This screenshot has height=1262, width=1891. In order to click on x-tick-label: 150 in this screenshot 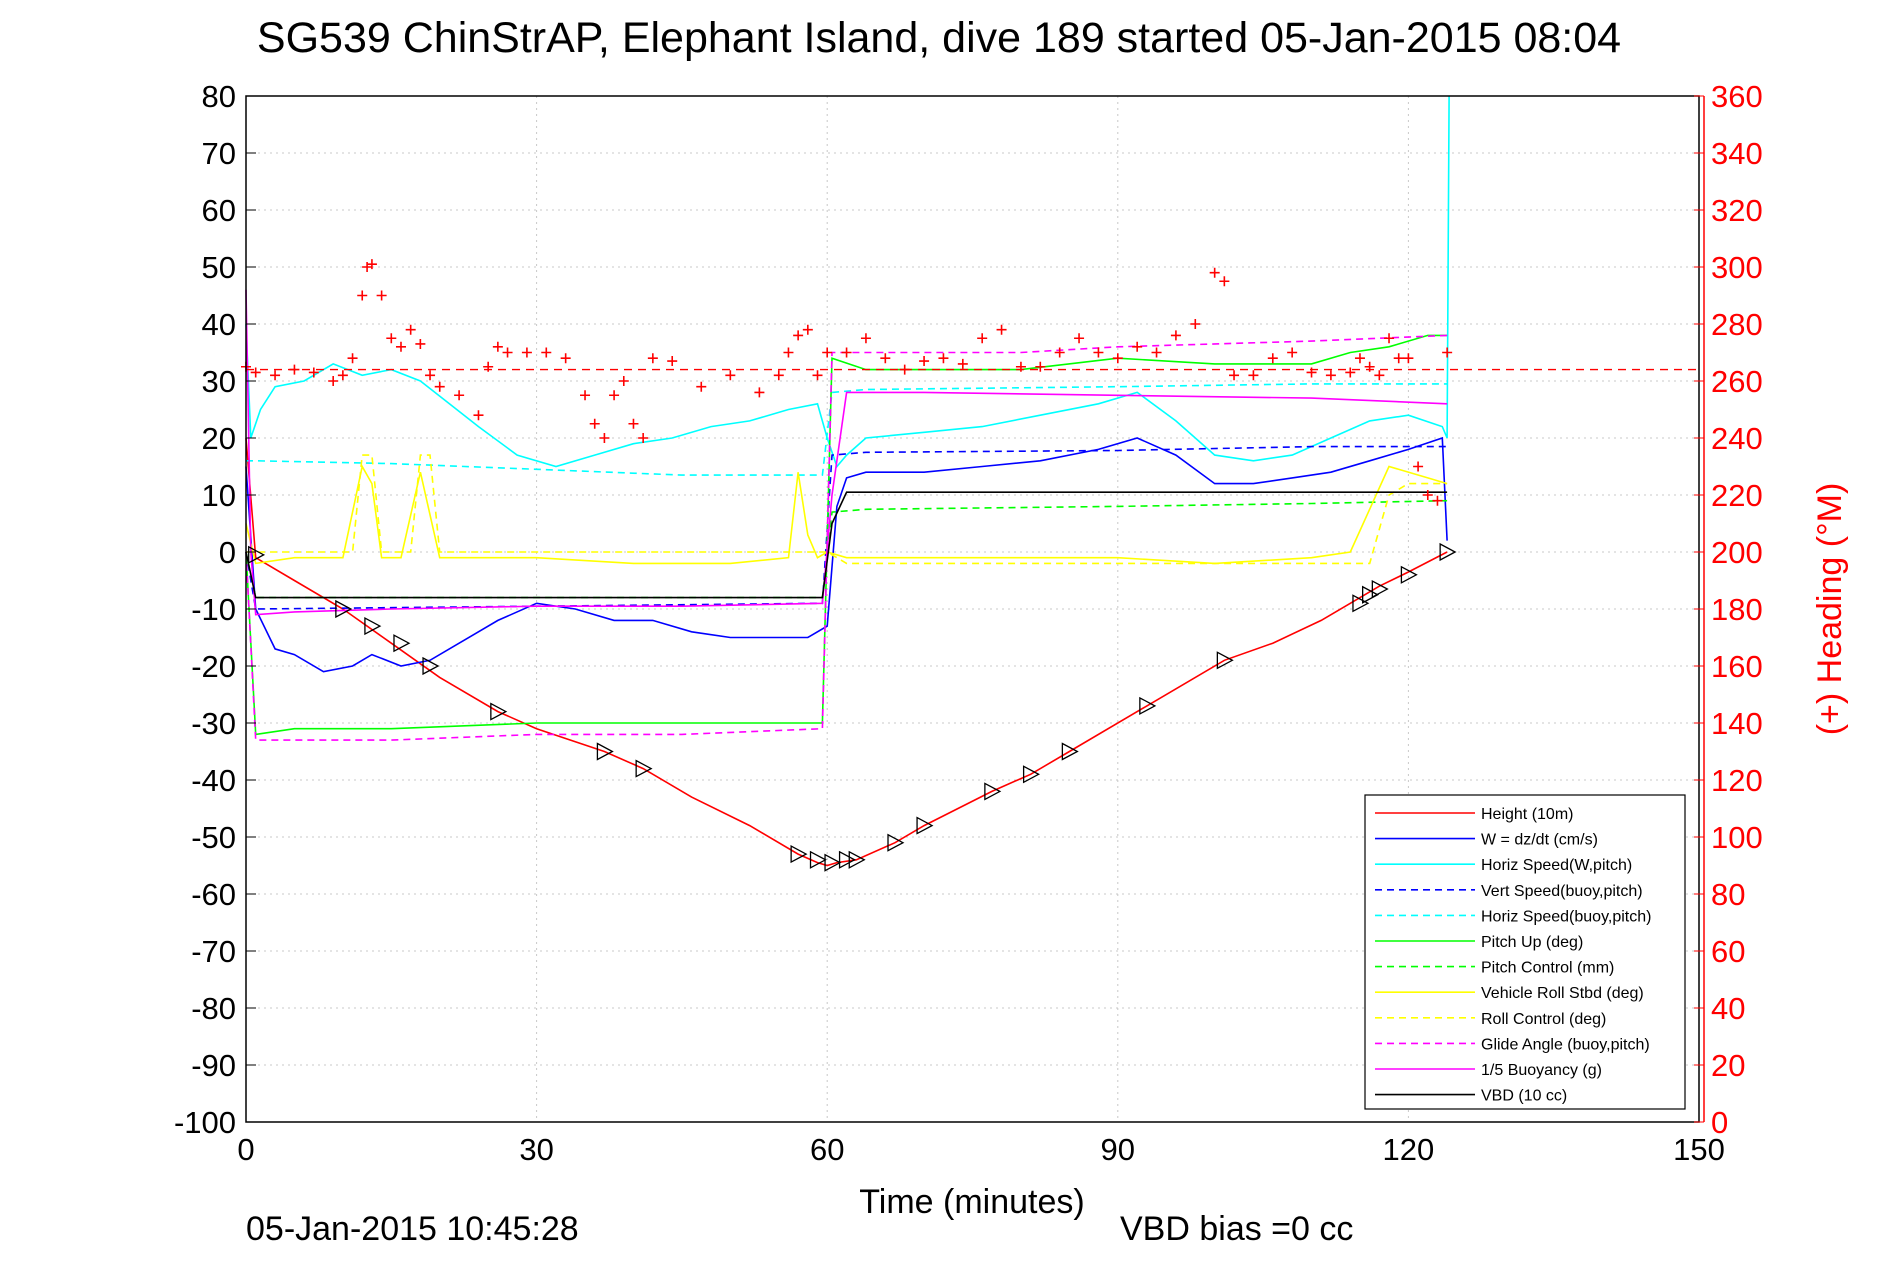, I will do `click(1699, 1149)`.